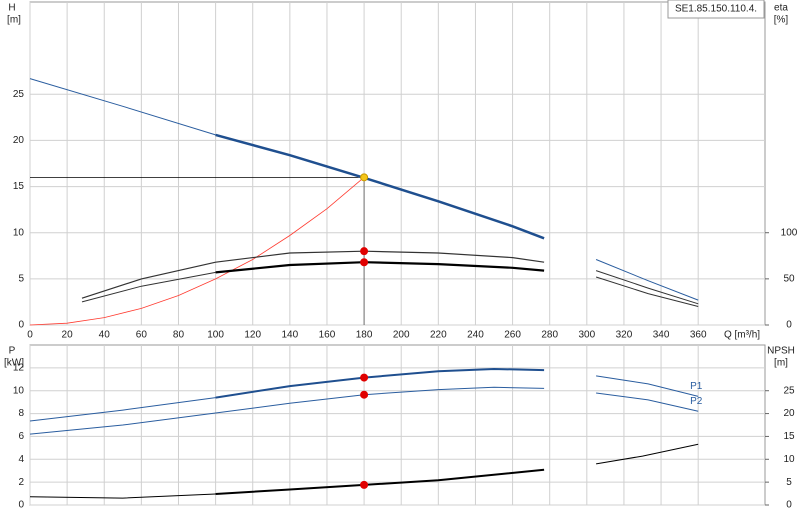  What do you see at coordinates (21, 482) in the screenshot?
I see `y-tick-label: 2` at bounding box center [21, 482].